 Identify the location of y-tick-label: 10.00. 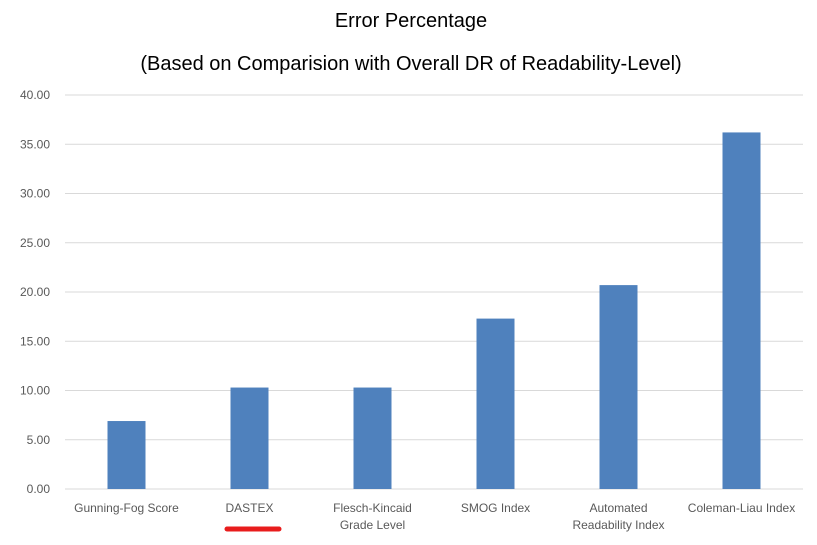
(35, 391).